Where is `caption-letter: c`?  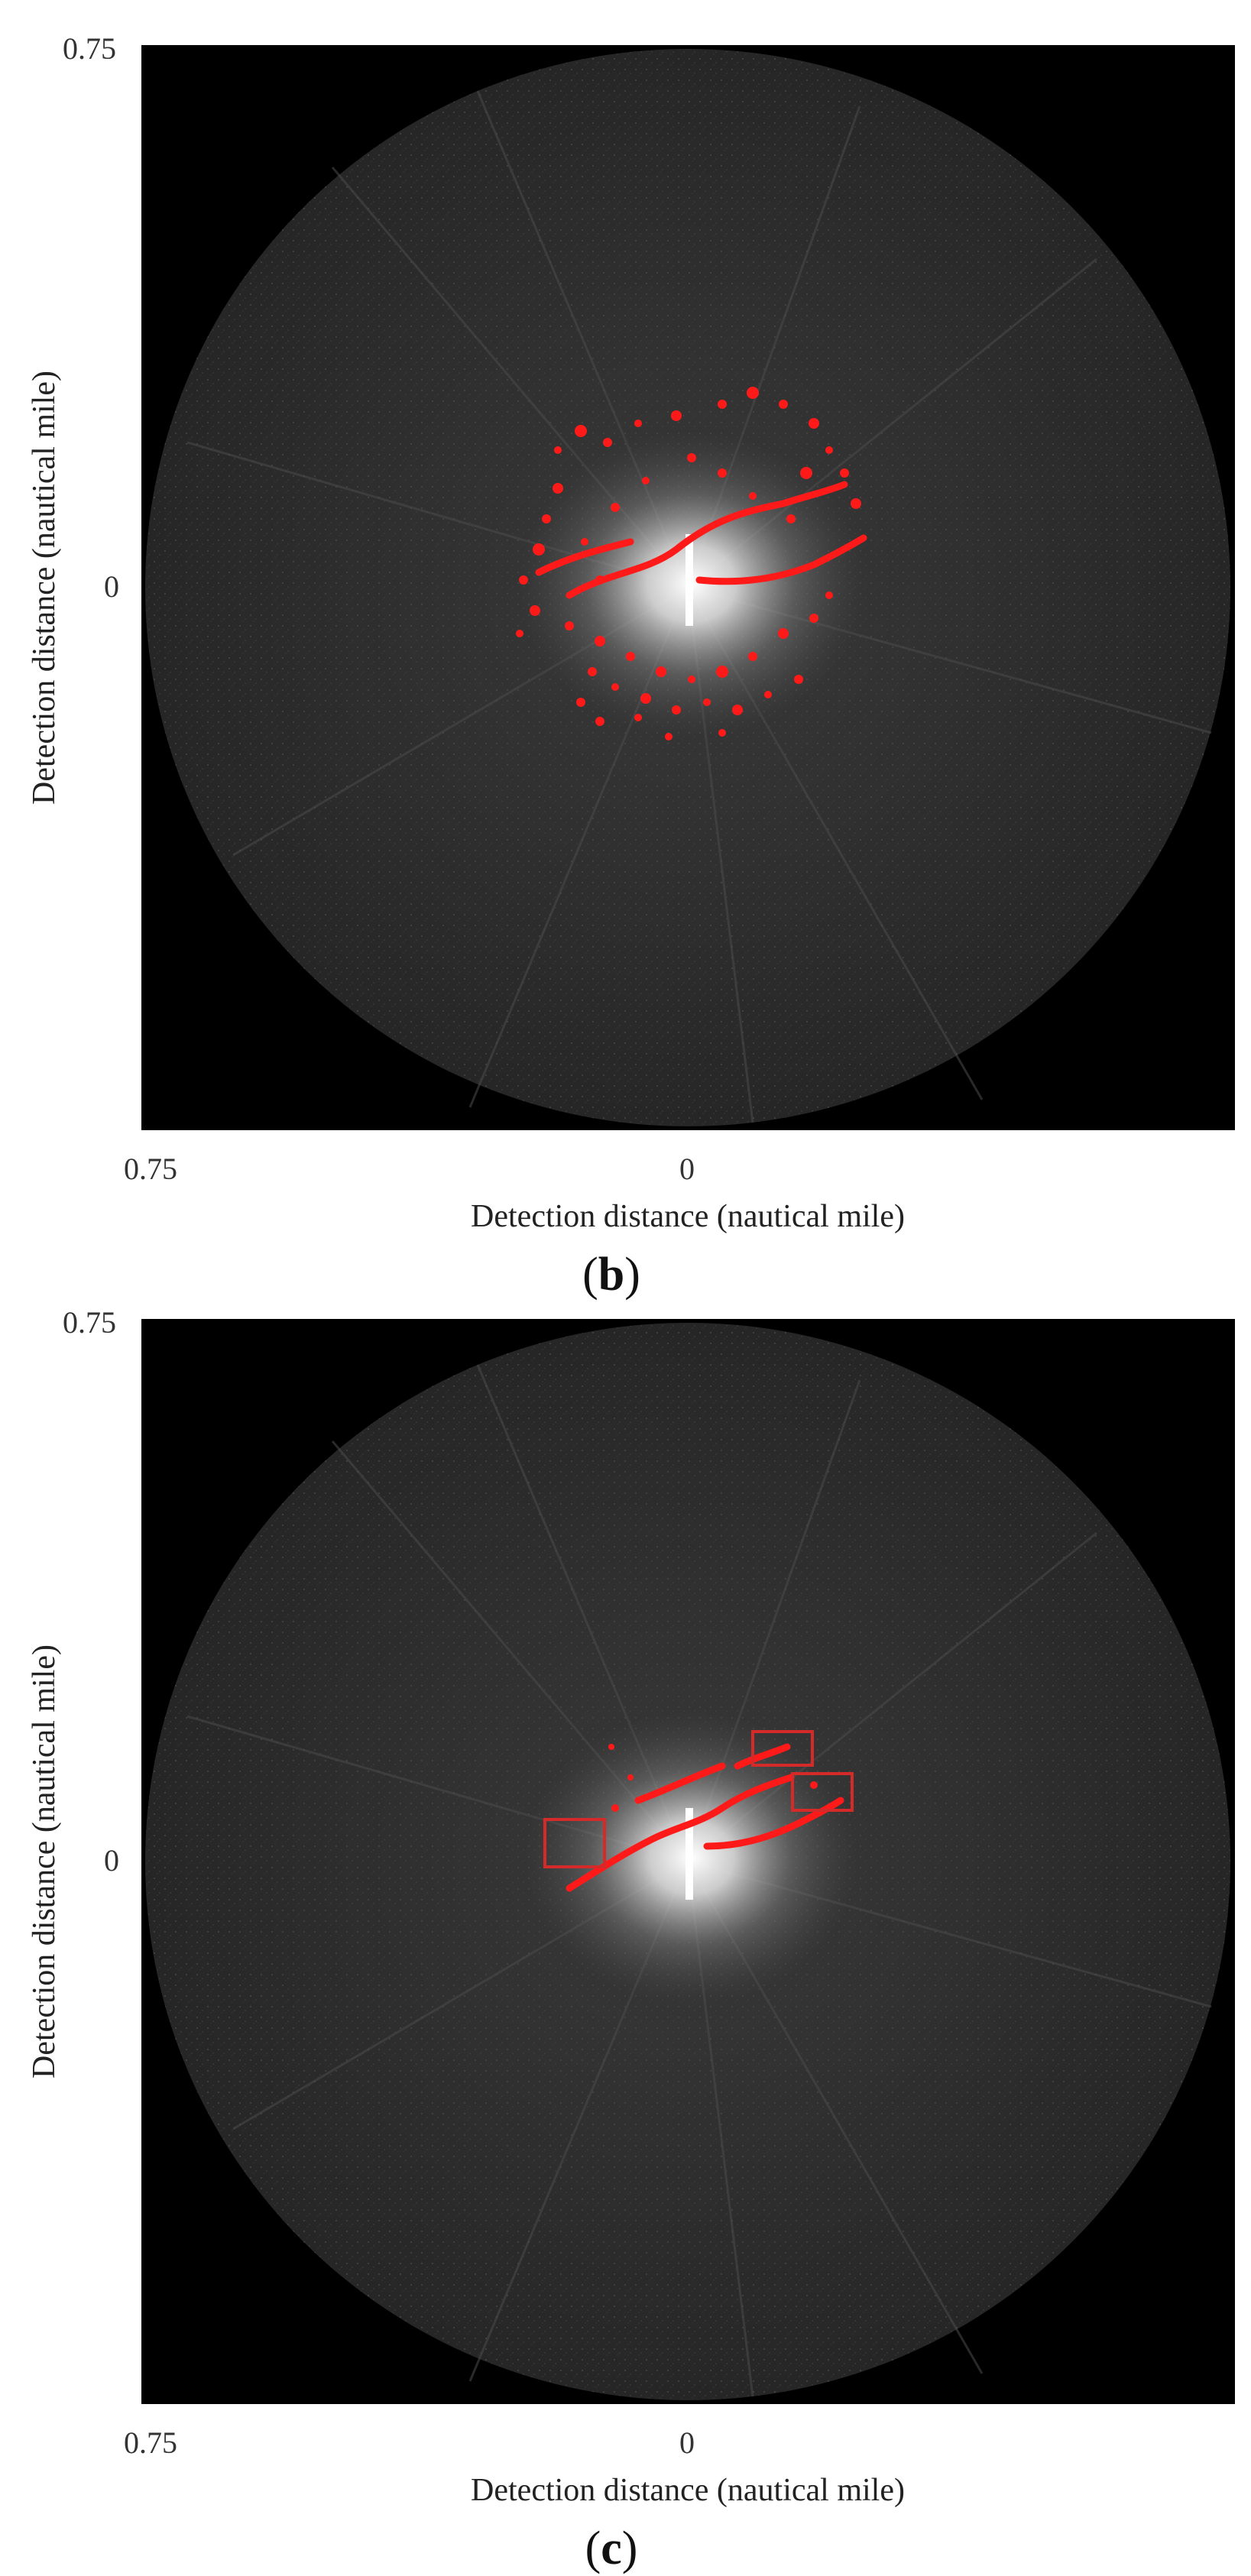
caption-letter: c is located at coordinates (611, 2549).